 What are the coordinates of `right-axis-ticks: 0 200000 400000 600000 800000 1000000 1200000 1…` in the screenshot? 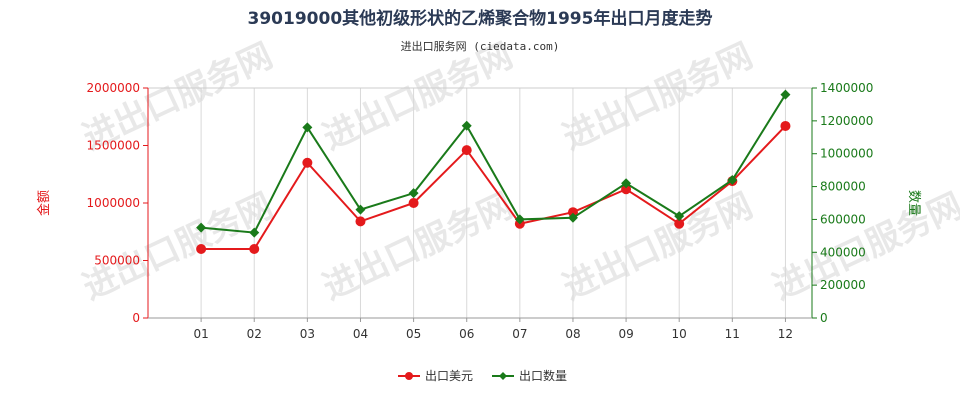 It's located at (842, 203).